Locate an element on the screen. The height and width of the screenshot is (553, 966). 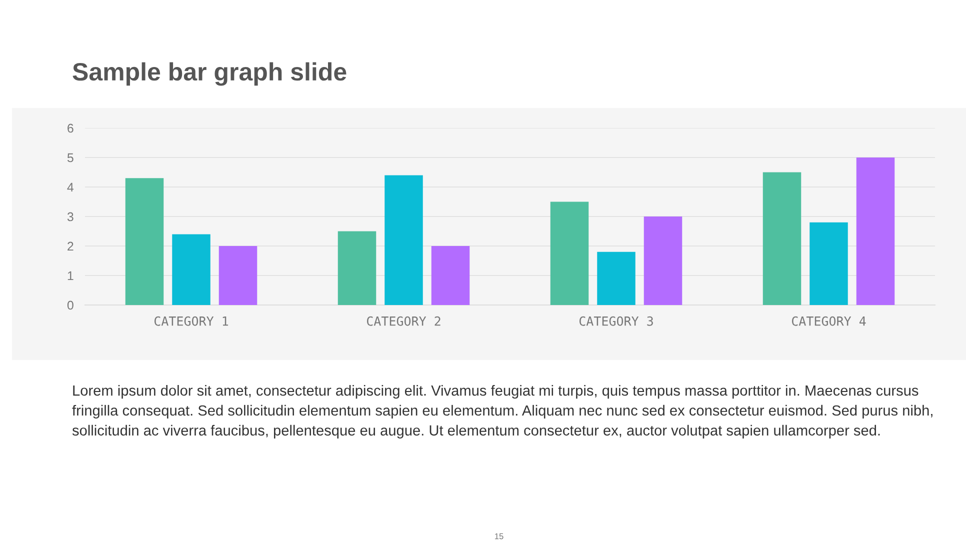
y-tick-label: 0 is located at coordinates (70, 305).